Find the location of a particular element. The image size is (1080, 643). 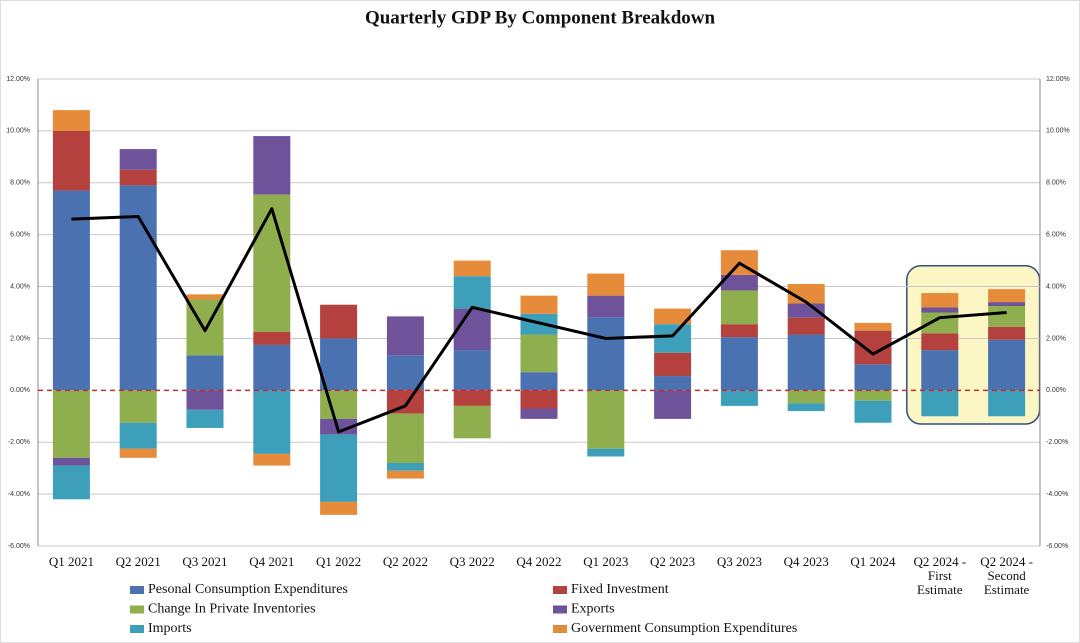

x-tick-label-line: Second is located at coordinates (1006, 575).